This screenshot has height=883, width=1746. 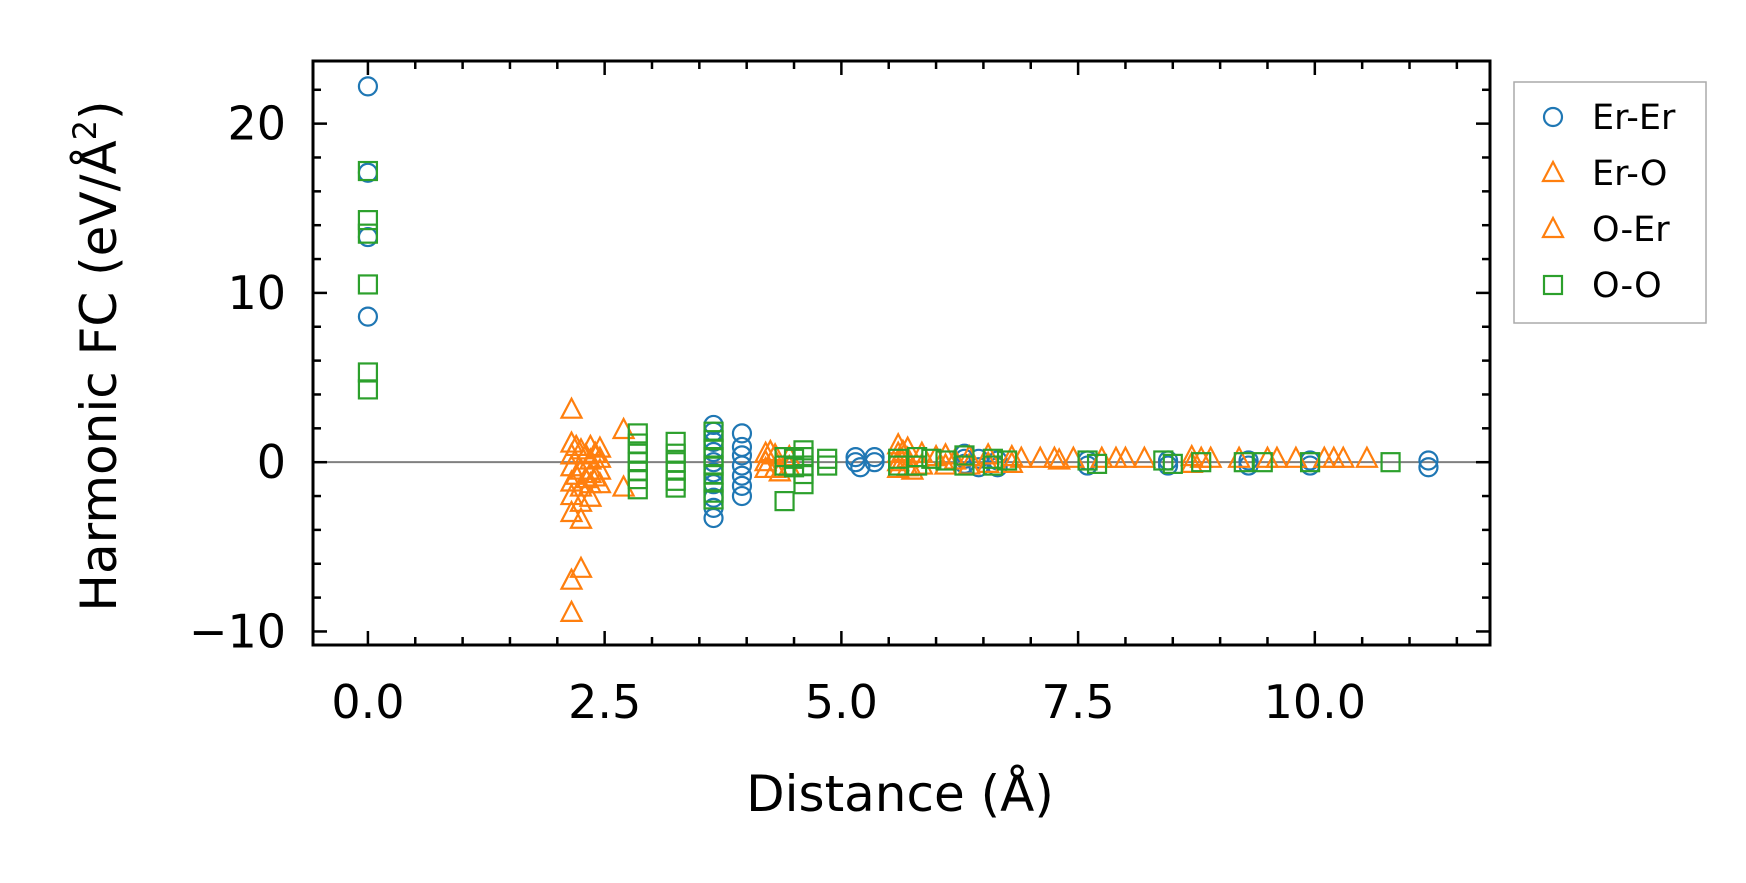 What do you see at coordinates (256, 293) in the screenshot?
I see `y-tick-label: 10` at bounding box center [256, 293].